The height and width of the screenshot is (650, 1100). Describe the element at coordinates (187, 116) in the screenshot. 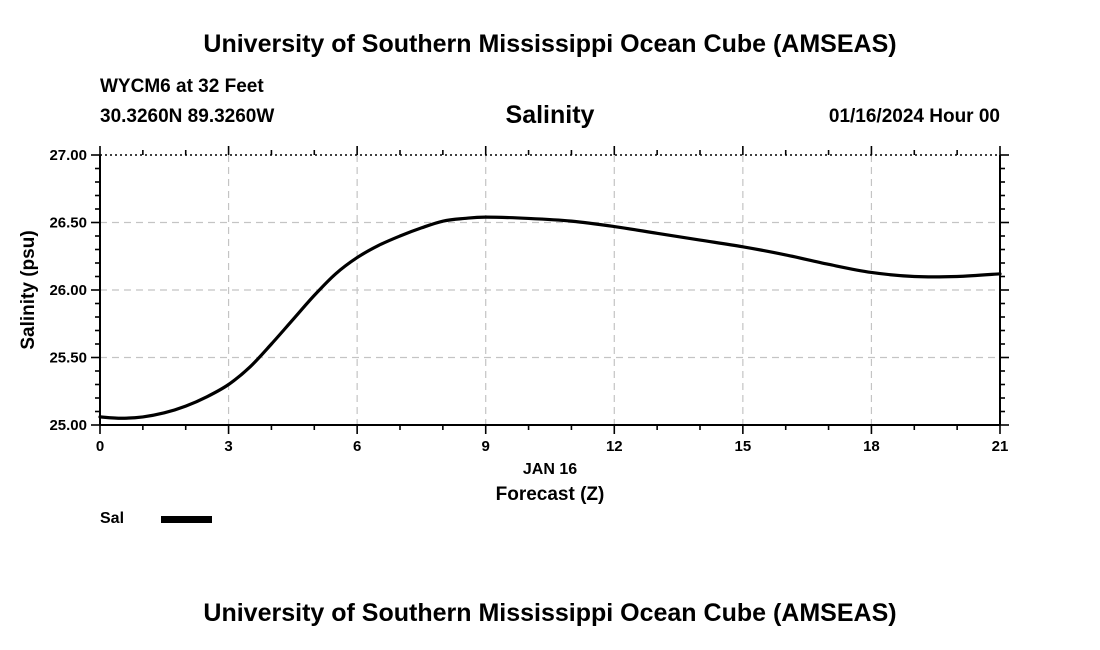

I see `station-coordinates: 30.3260N 89.3260W` at that location.